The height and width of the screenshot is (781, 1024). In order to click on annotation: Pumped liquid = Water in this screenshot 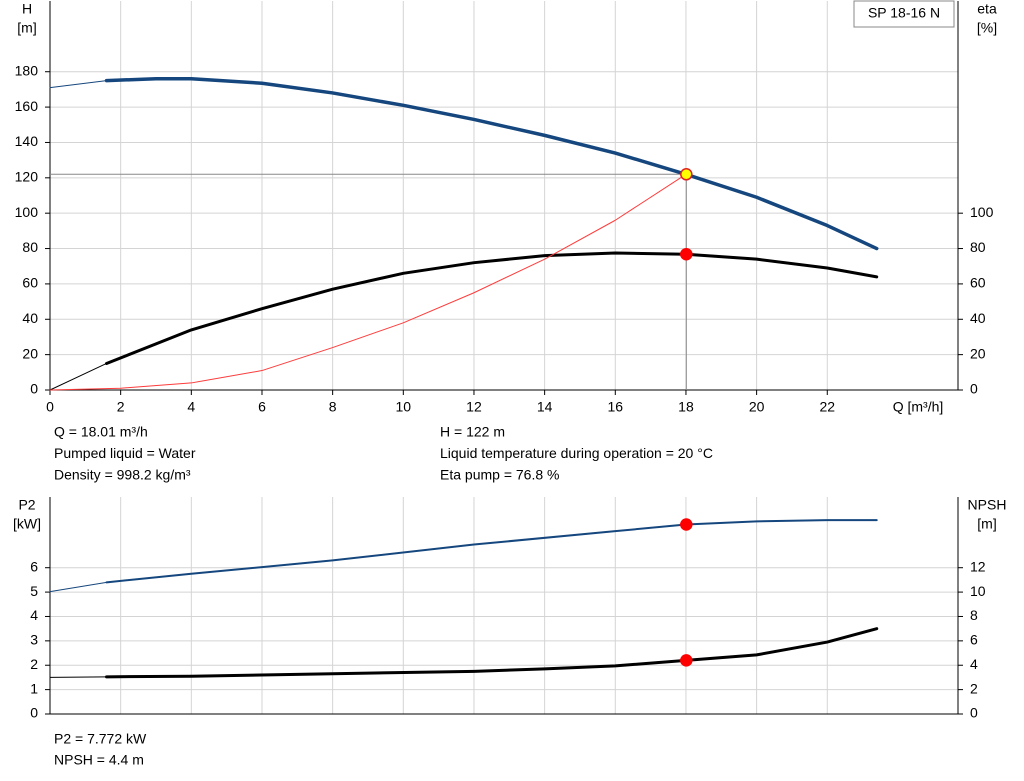, I will do `click(125, 453)`.